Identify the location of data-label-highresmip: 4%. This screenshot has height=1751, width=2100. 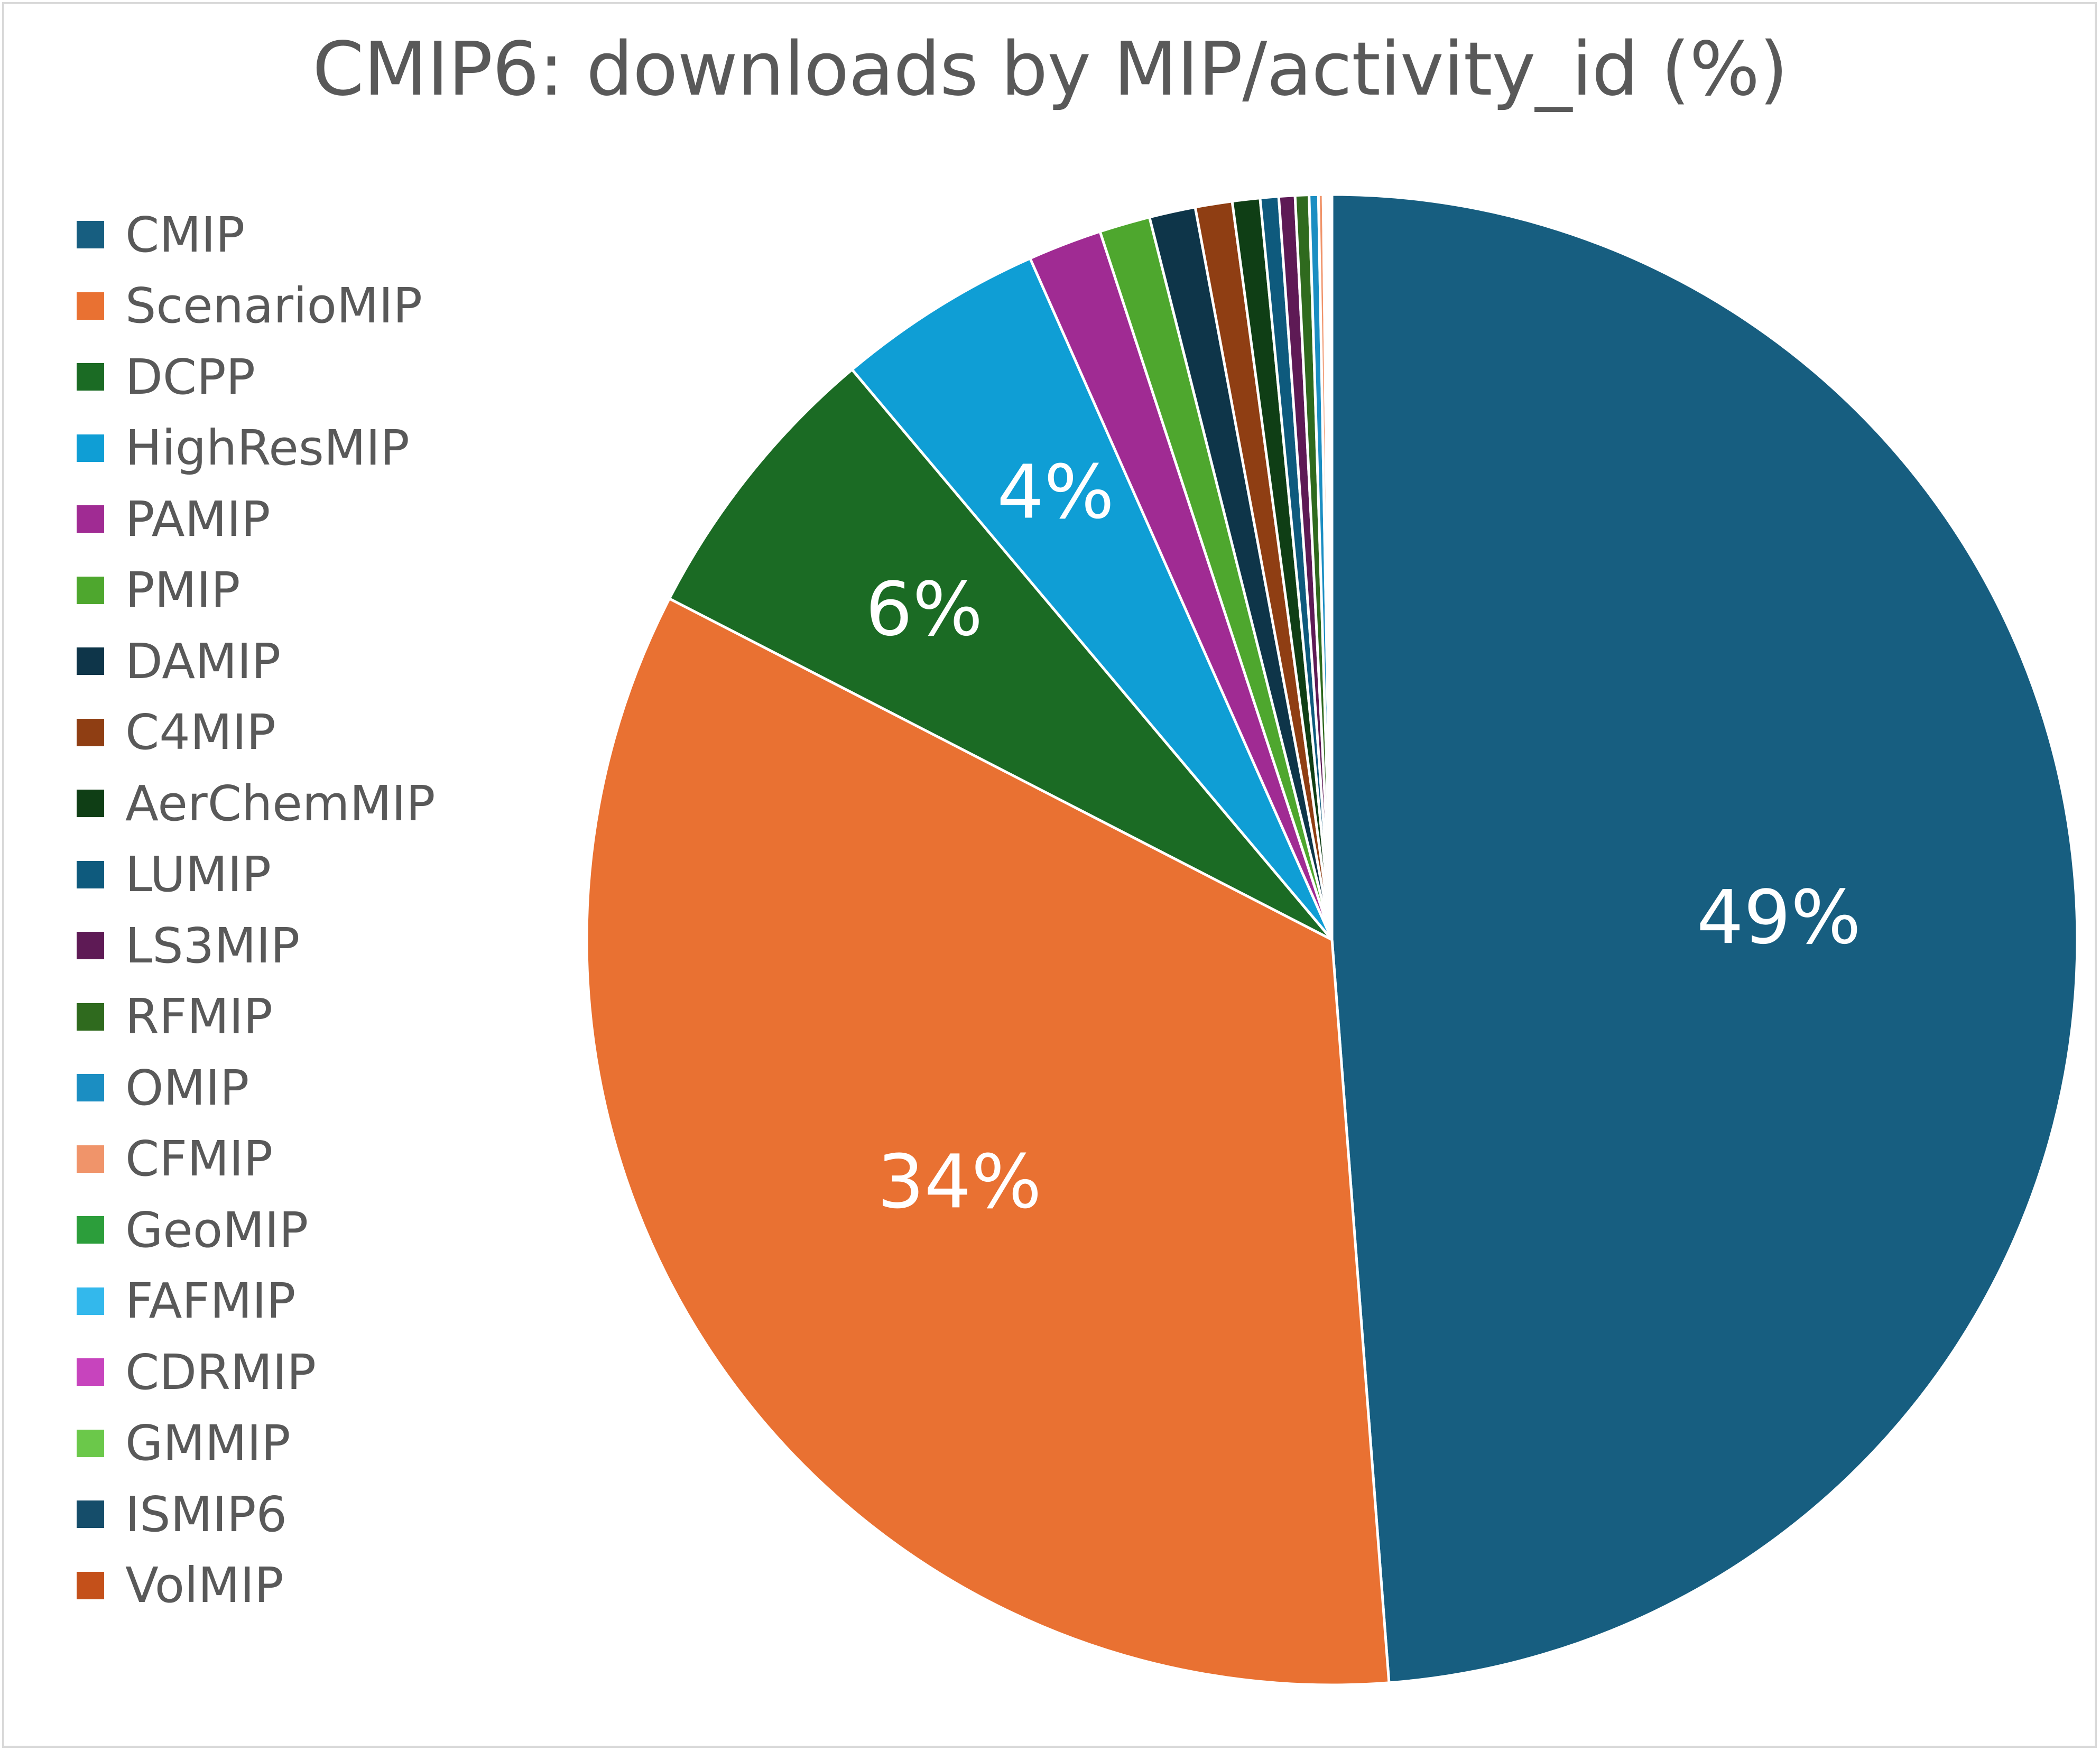
(1055, 492).